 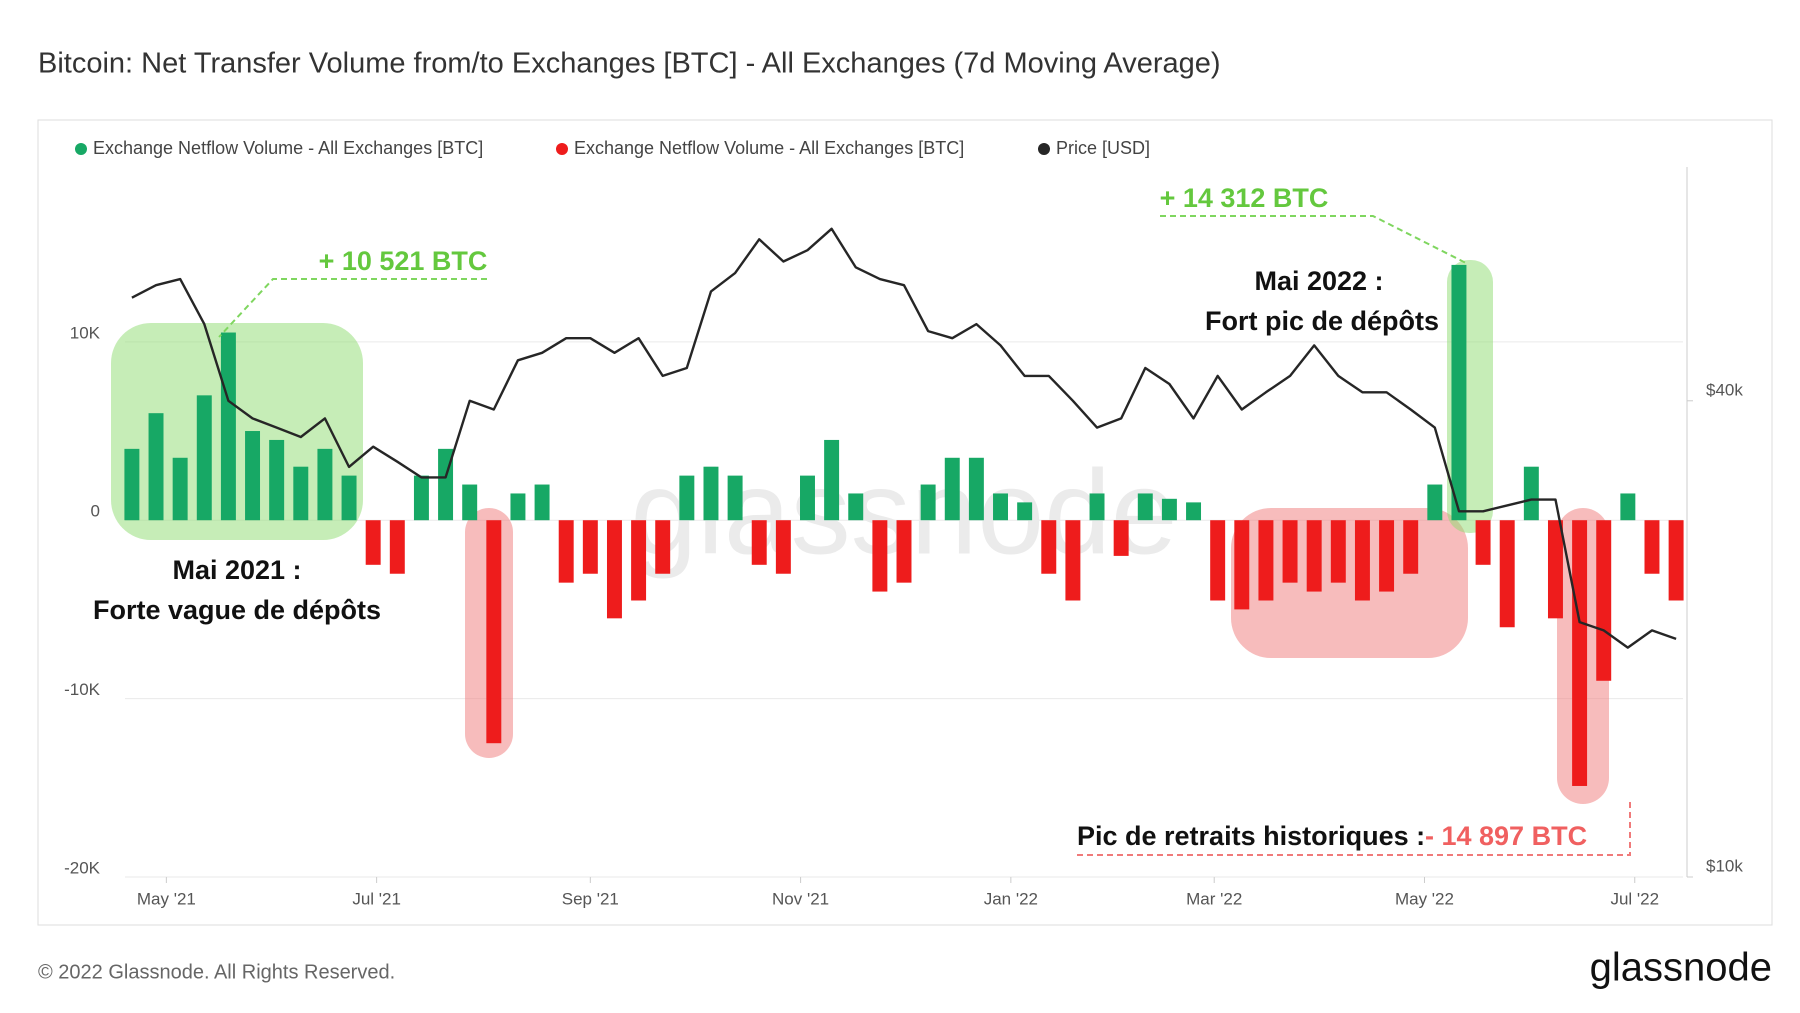 I want to click on x-tick-label: Sep '21, so click(x=590, y=898).